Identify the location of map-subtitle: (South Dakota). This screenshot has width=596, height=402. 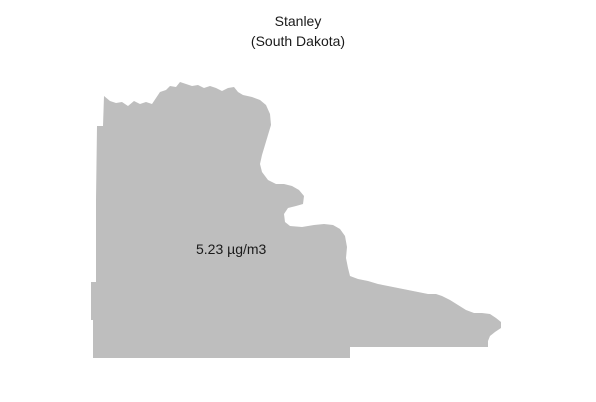
(298, 41).